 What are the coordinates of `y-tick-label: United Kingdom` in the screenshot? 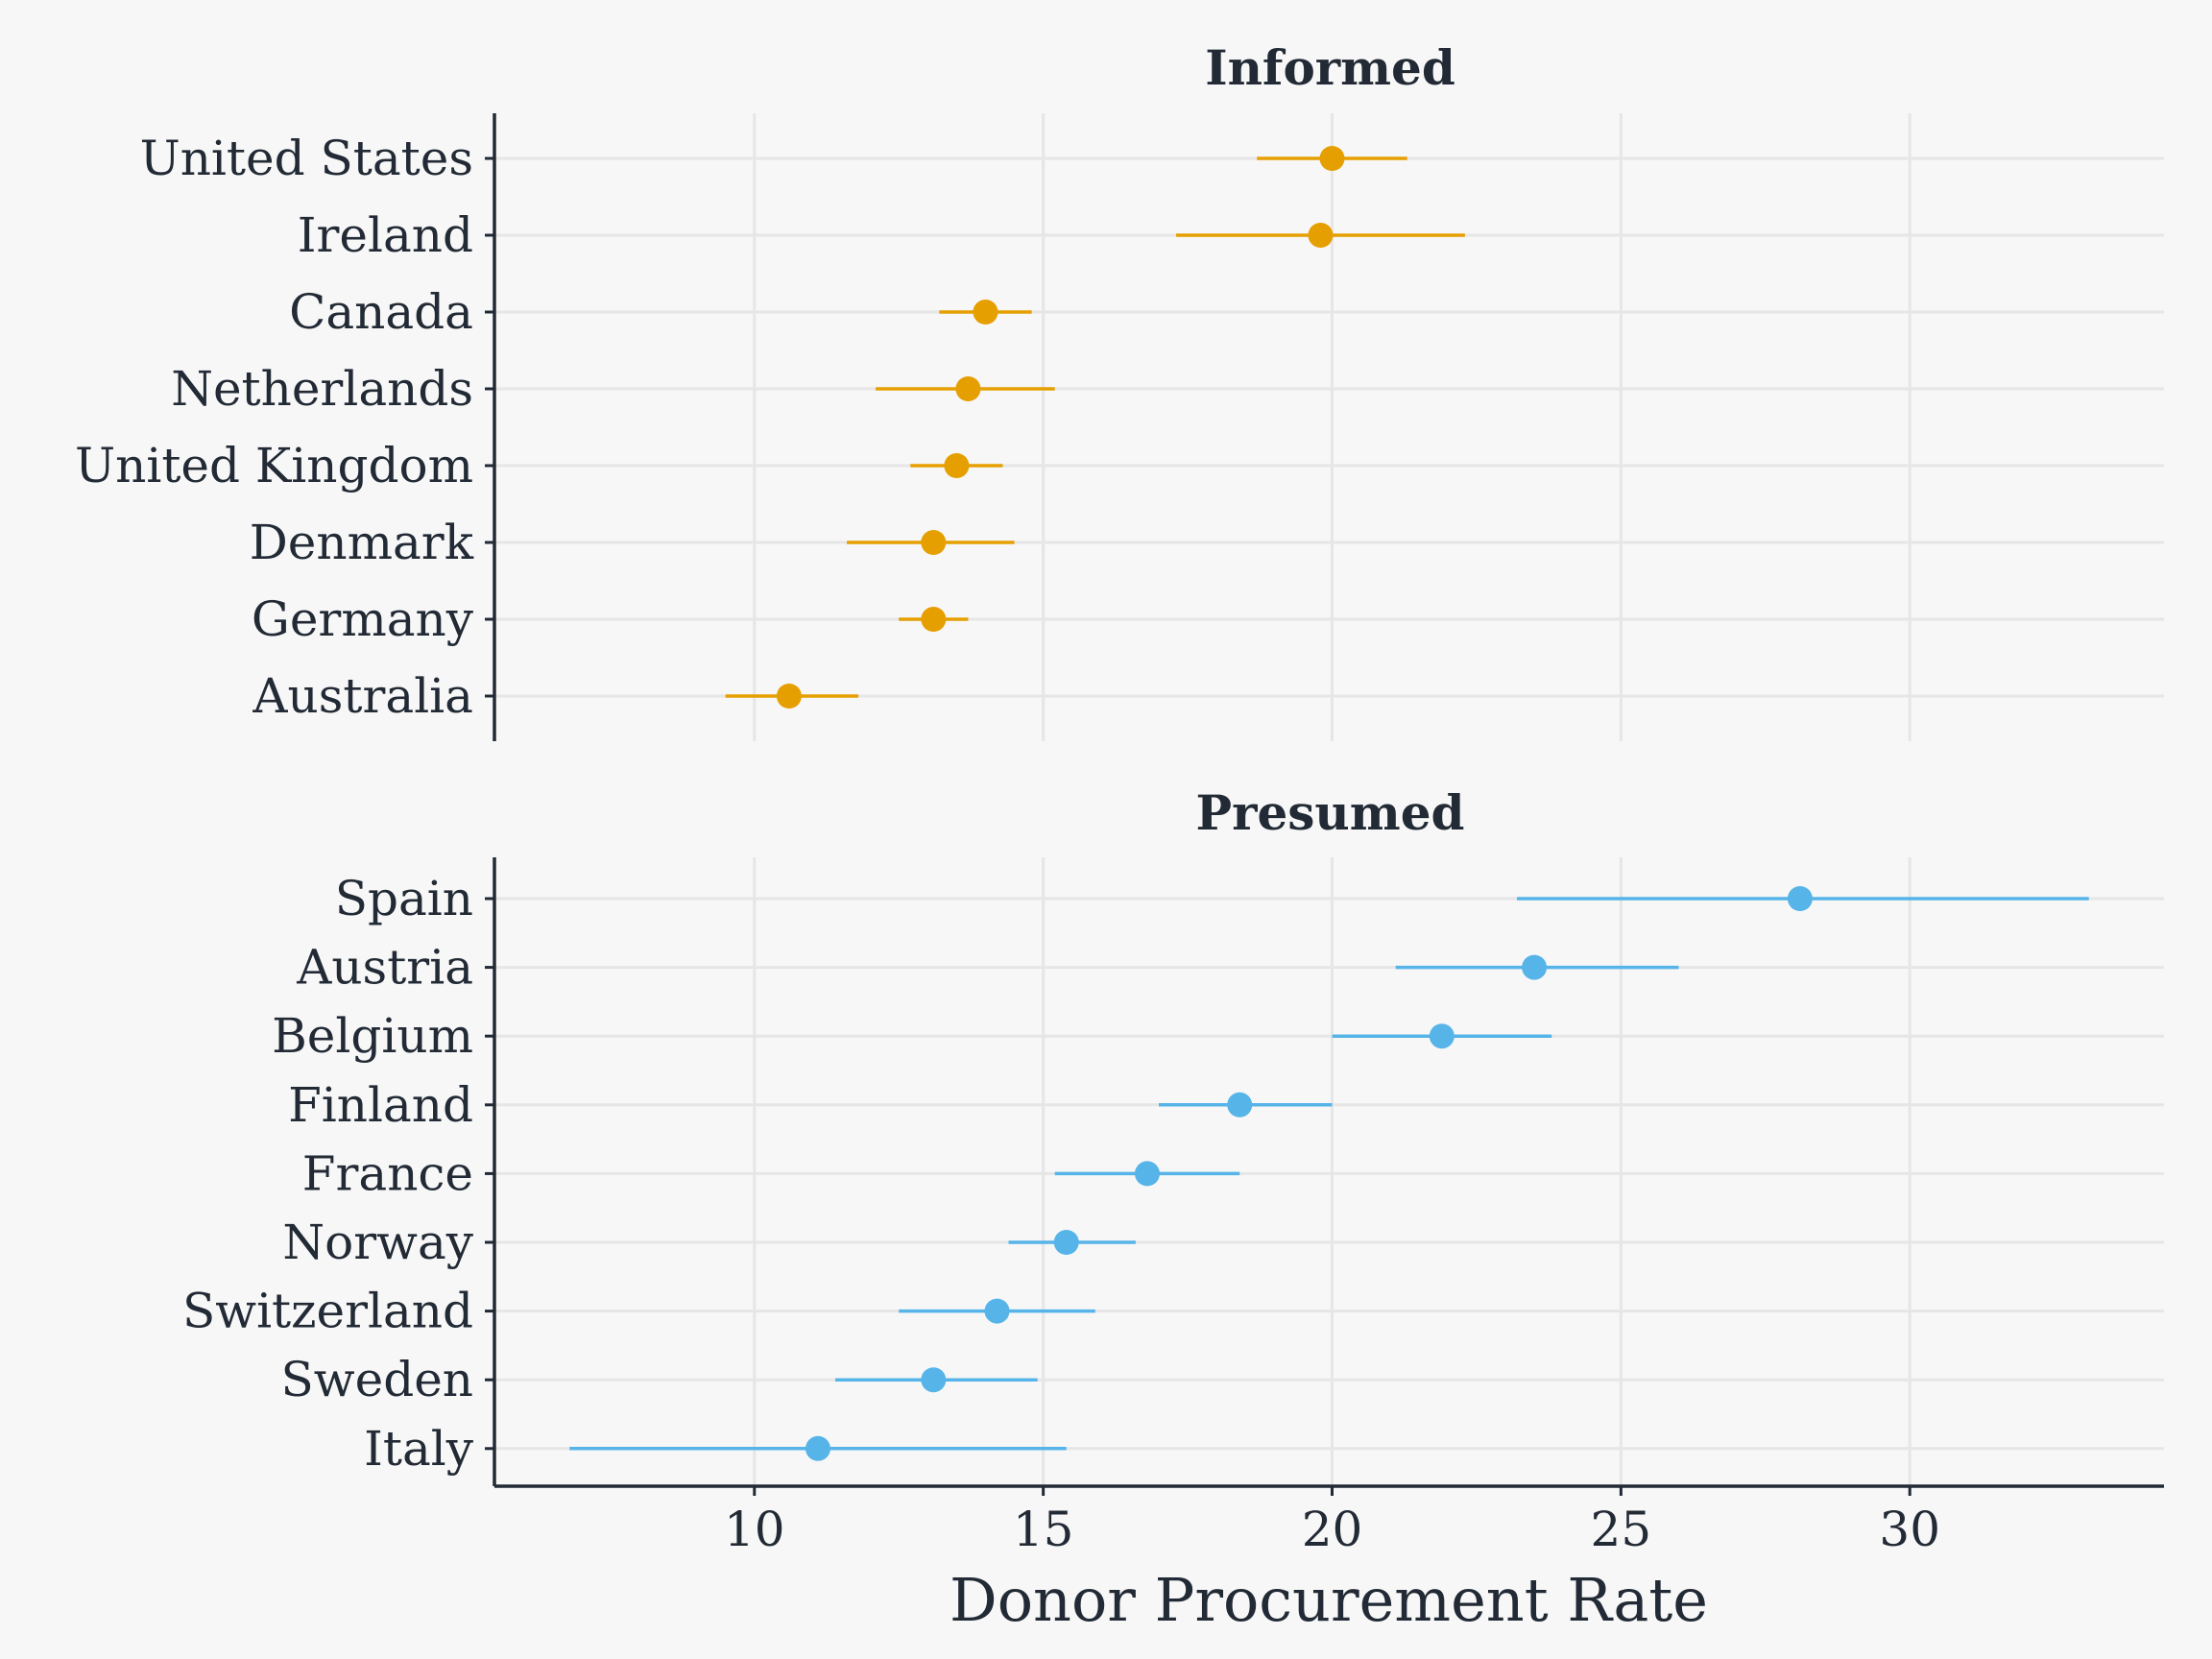 It's located at (274, 465).